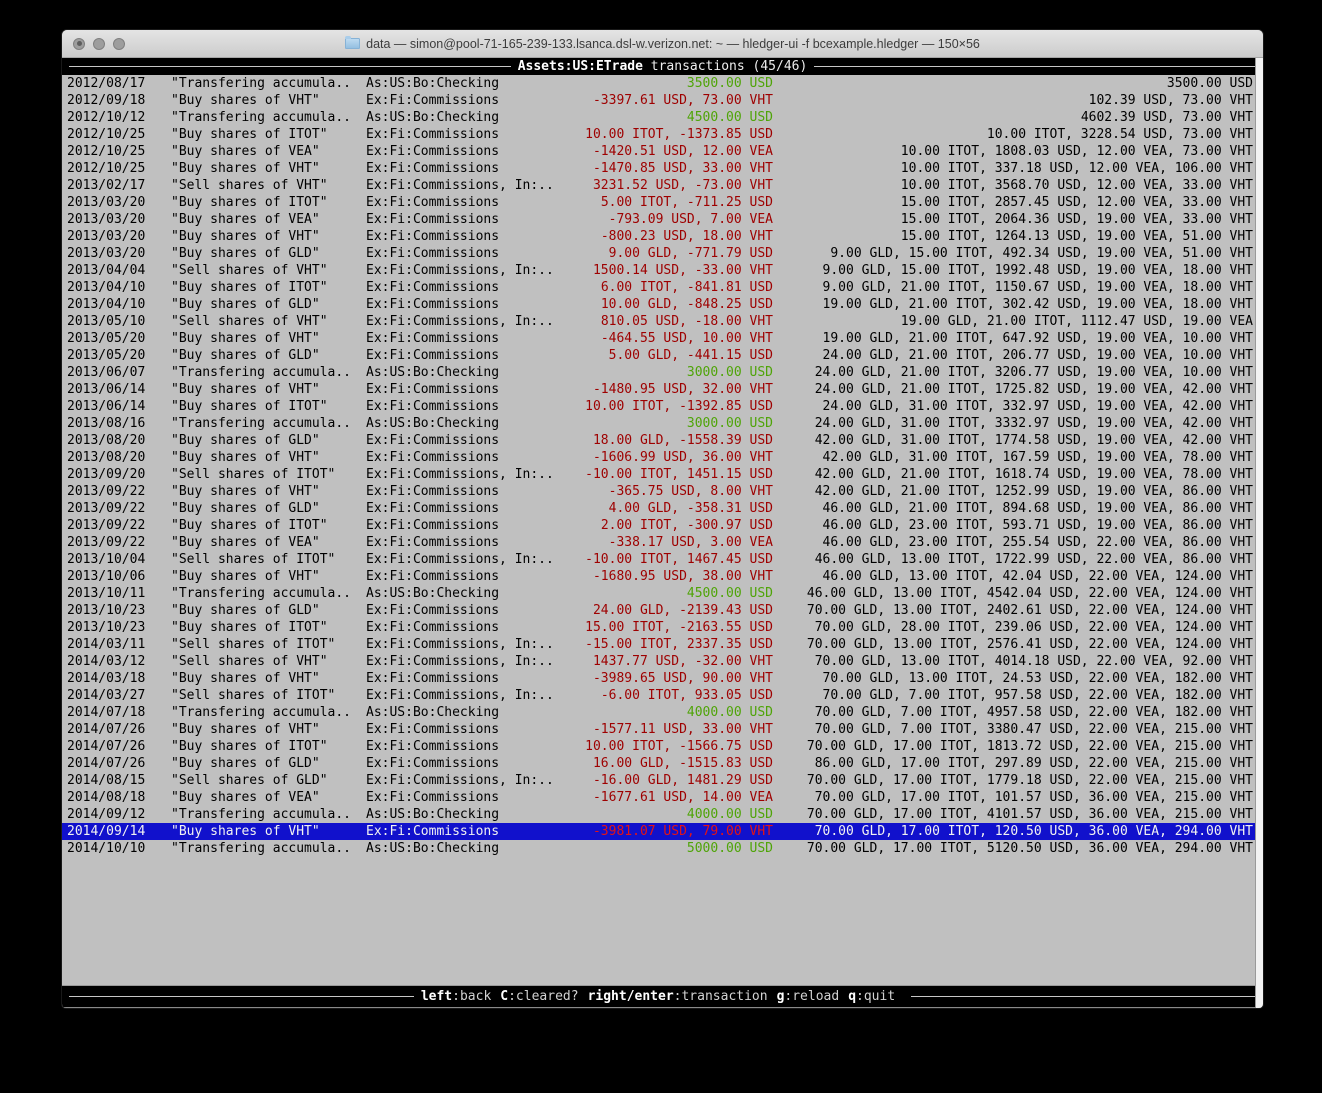 This screenshot has height=1093, width=1322. What do you see at coordinates (682, 185) in the screenshot?
I see `change-cell: 3231.52 USD, -73.00 VHT` at bounding box center [682, 185].